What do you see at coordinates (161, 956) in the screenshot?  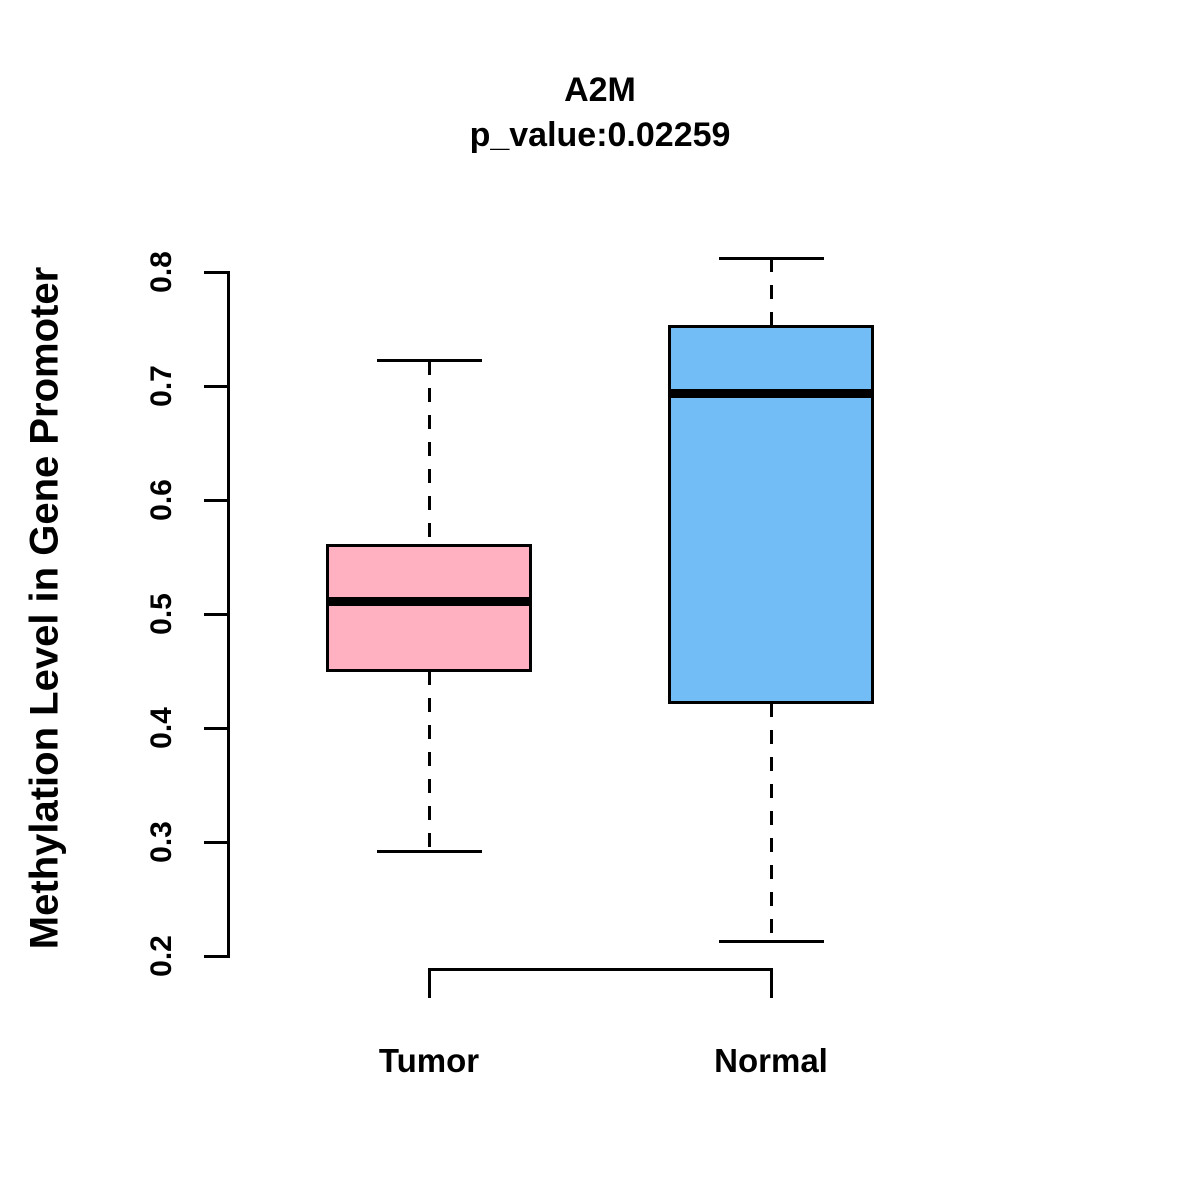 I see `y-tick-label: 0.2` at bounding box center [161, 956].